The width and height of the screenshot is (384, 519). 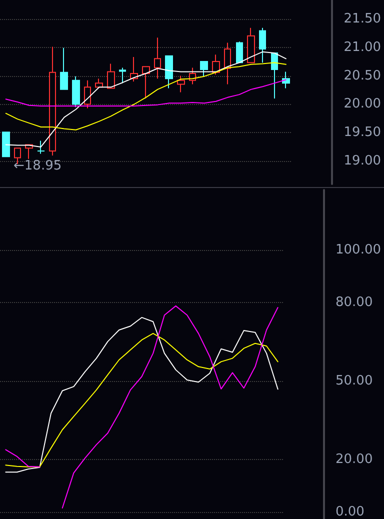 I want to click on y-tick-label: 100.00, so click(x=359, y=250).